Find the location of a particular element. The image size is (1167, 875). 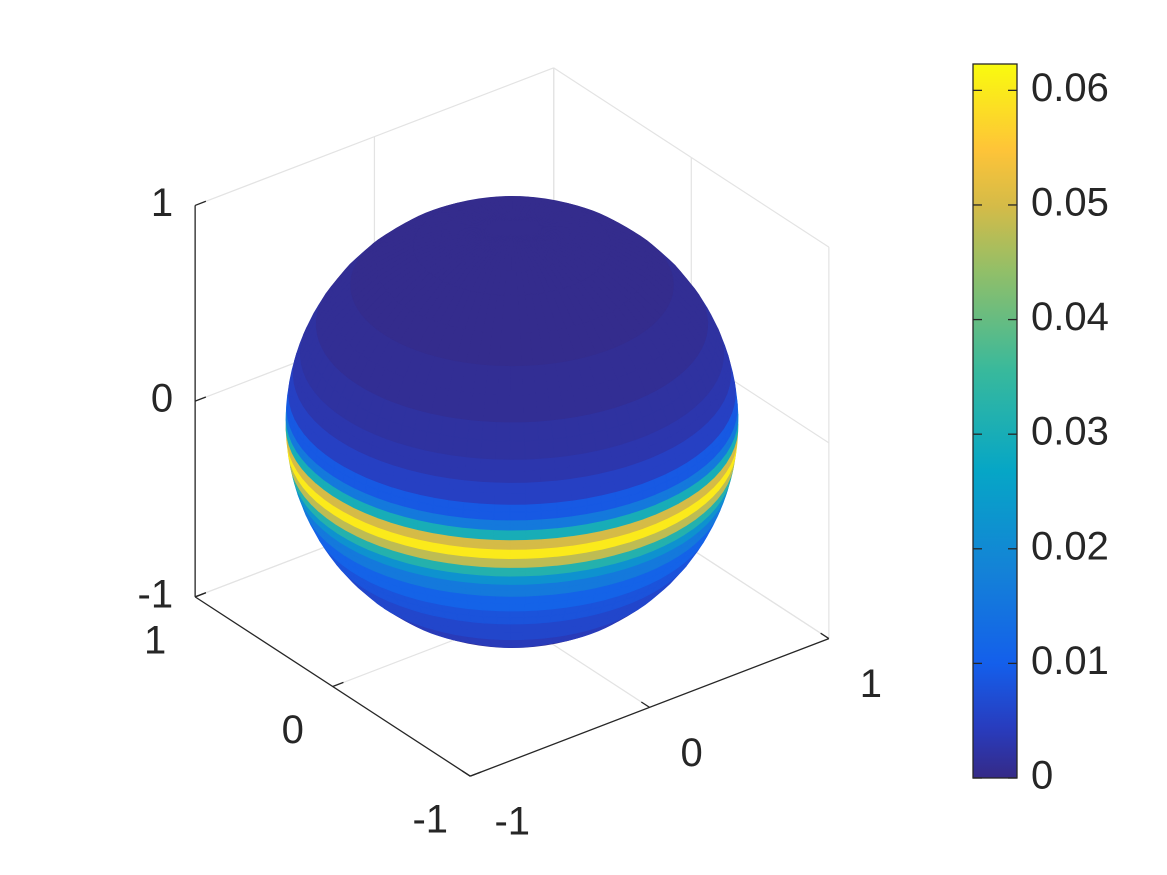

x-tick-label: 0 is located at coordinates (691, 753).